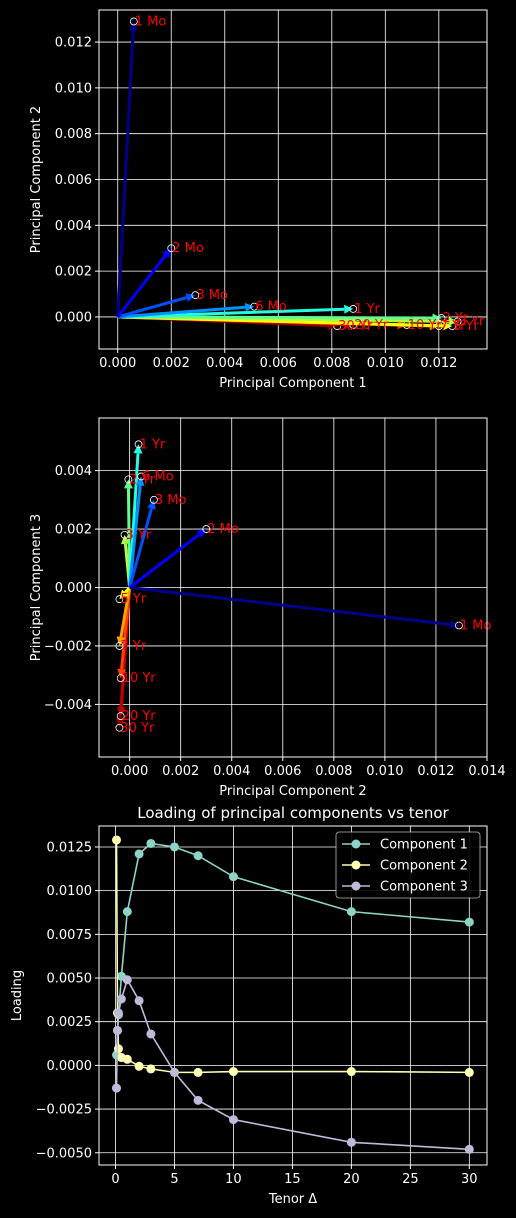 This screenshot has height=1218, width=516. What do you see at coordinates (371, 325) in the screenshot?
I see `arrow-label: 20 Yr` at bounding box center [371, 325].